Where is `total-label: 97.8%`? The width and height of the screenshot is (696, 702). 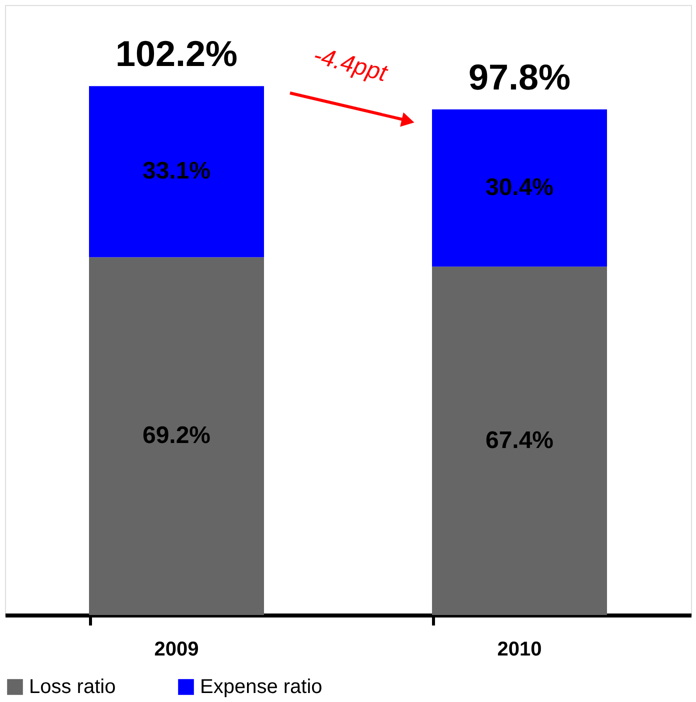
total-label: 97.8% is located at coordinates (519, 77).